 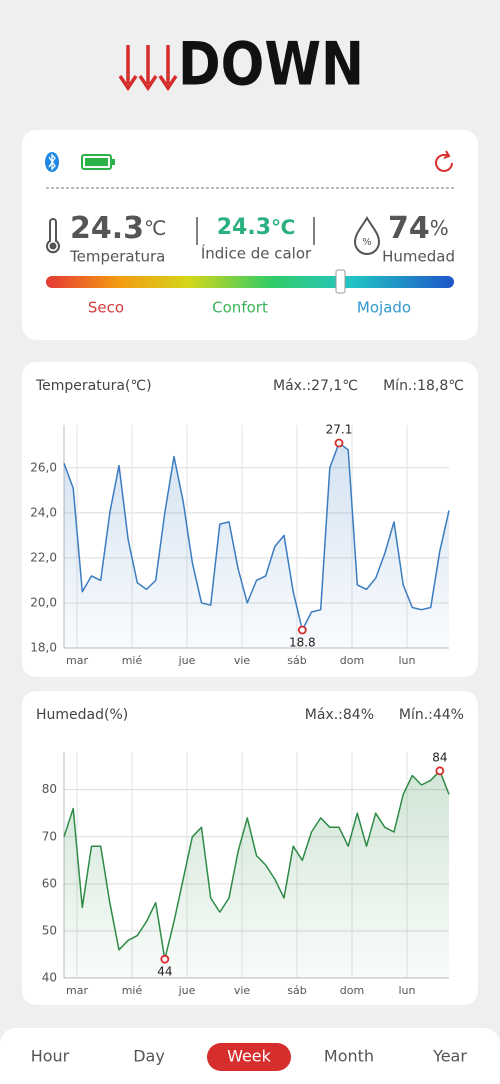 What do you see at coordinates (43, 557) in the screenshot?
I see `y-tick-label: 22,0` at bounding box center [43, 557].